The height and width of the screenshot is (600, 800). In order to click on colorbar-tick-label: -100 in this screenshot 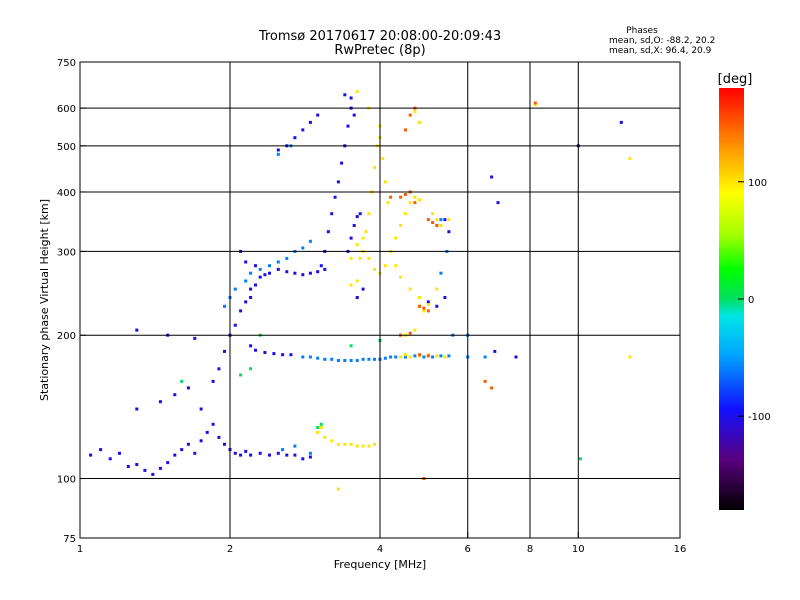, I will do `click(759, 417)`.